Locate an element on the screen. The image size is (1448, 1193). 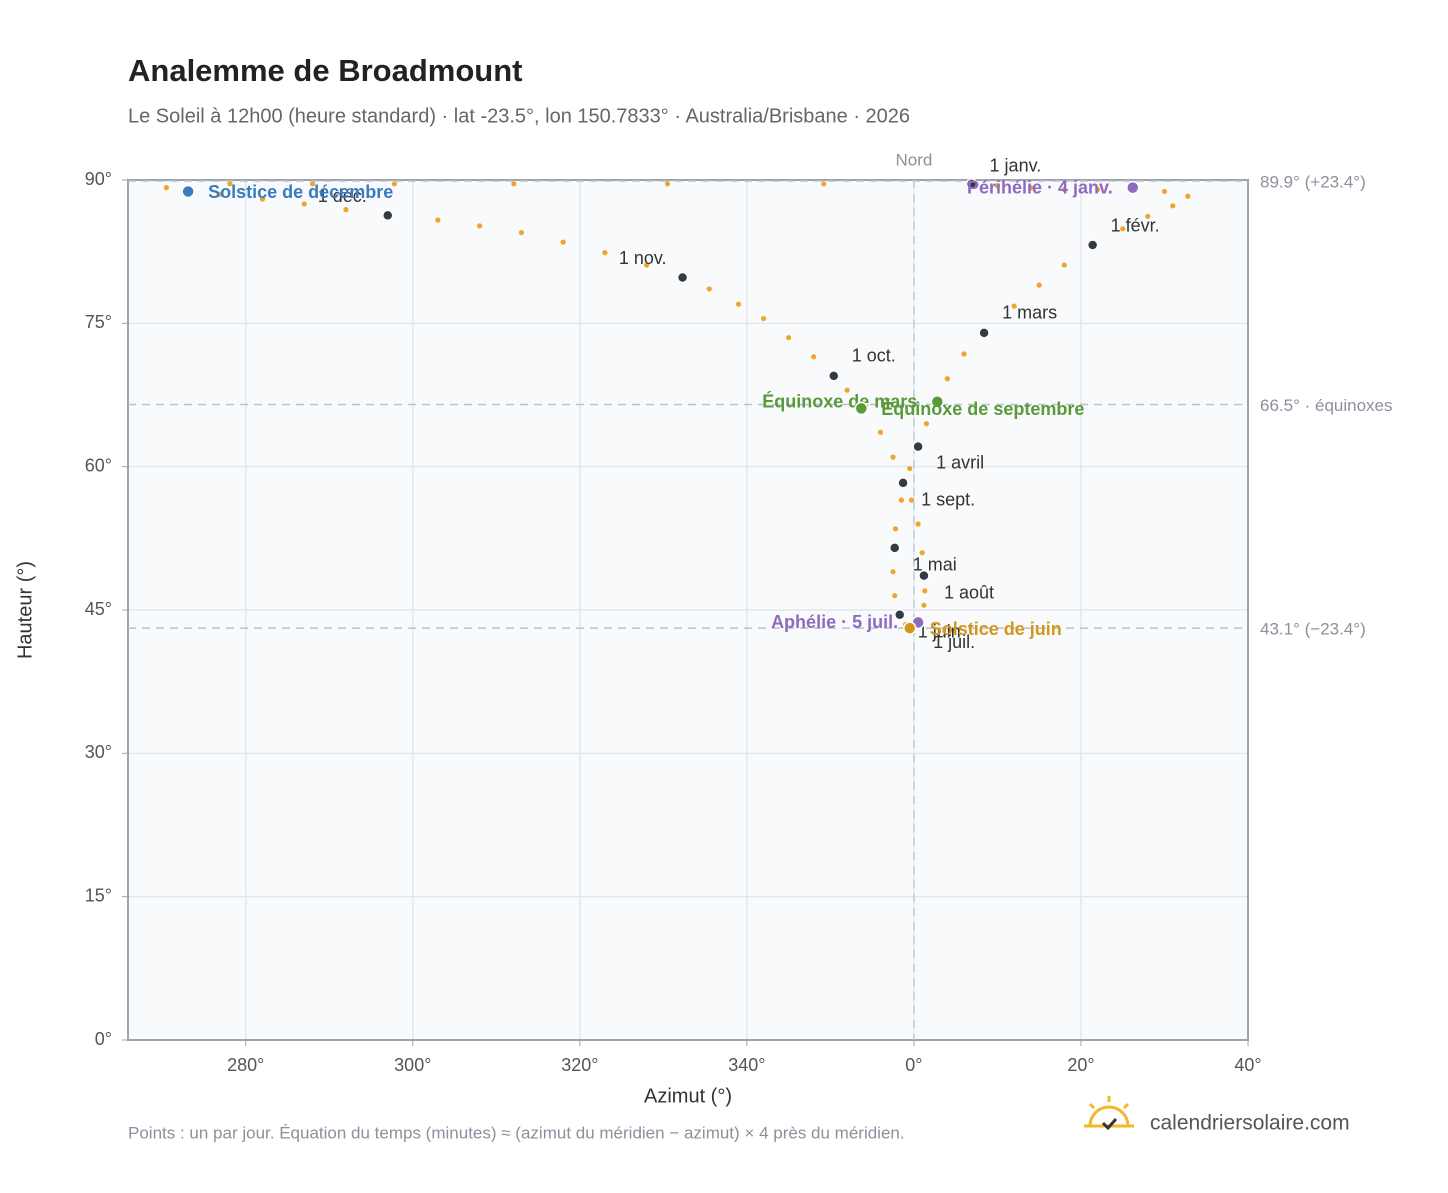
brand: calendriersolaire.com is located at coordinates (1250, 1123).